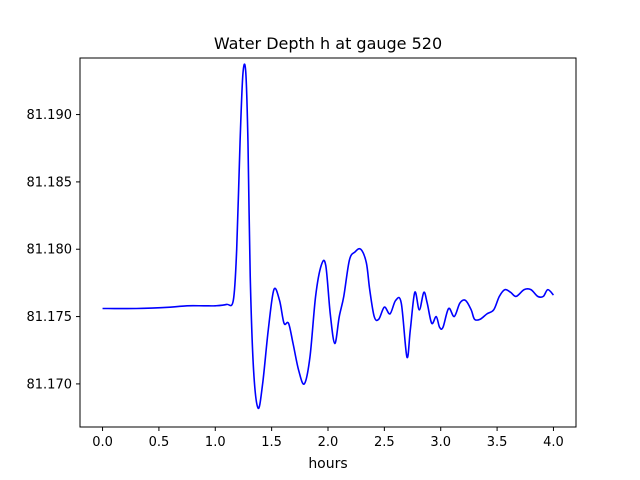  I want to click on x-axis-label: hours, so click(327, 464).